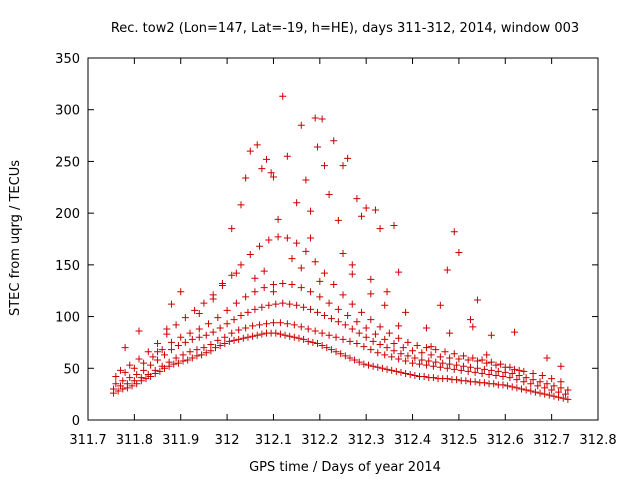 The image size is (640, 480). I want to click on x-tick-label: 312.5, so click(458, 440).